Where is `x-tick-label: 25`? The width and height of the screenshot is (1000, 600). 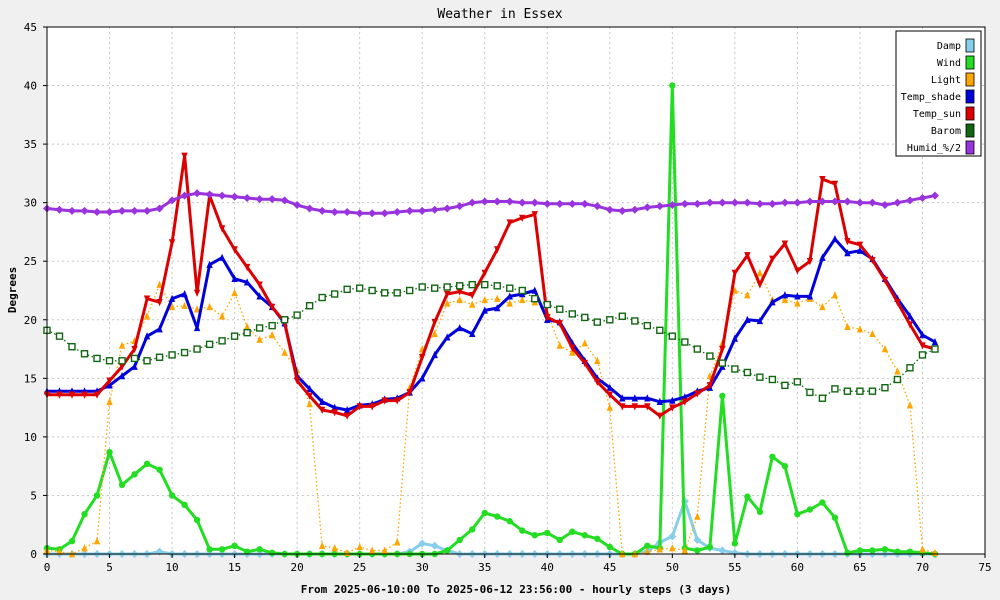 x-tick-label: 25 is located at coordinates (359, 567).